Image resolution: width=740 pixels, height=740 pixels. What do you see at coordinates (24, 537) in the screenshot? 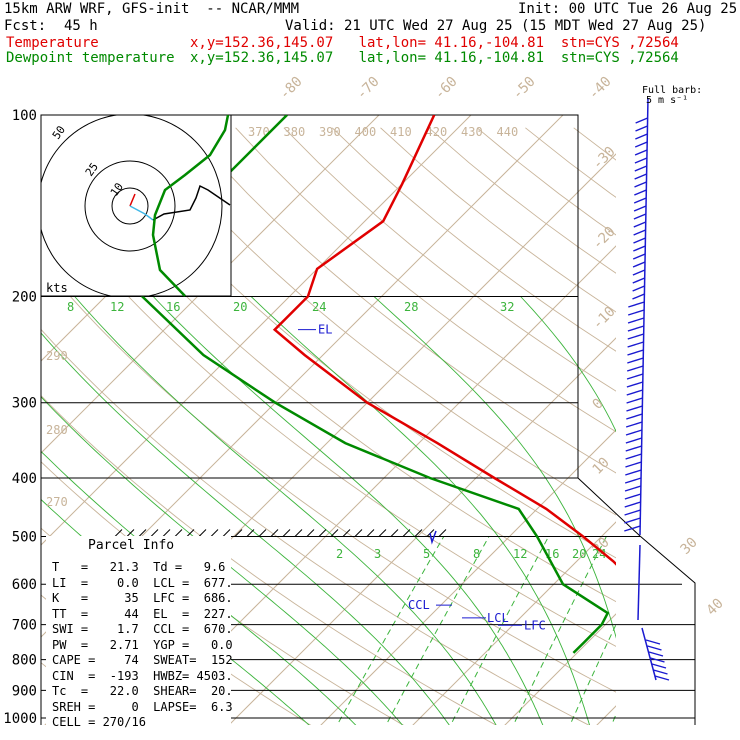
I see `pressure-tick-label: 500` at bounding box center [24, 537].